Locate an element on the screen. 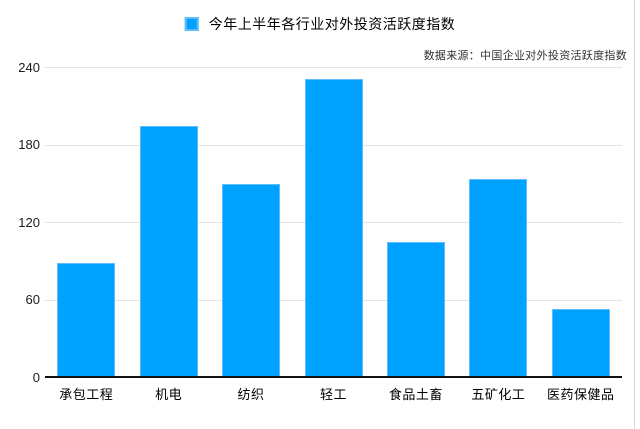 The width and height of the screenshot is (640, 429). x-axis-label-机电: 机电 is located at coordinates (169, 394).